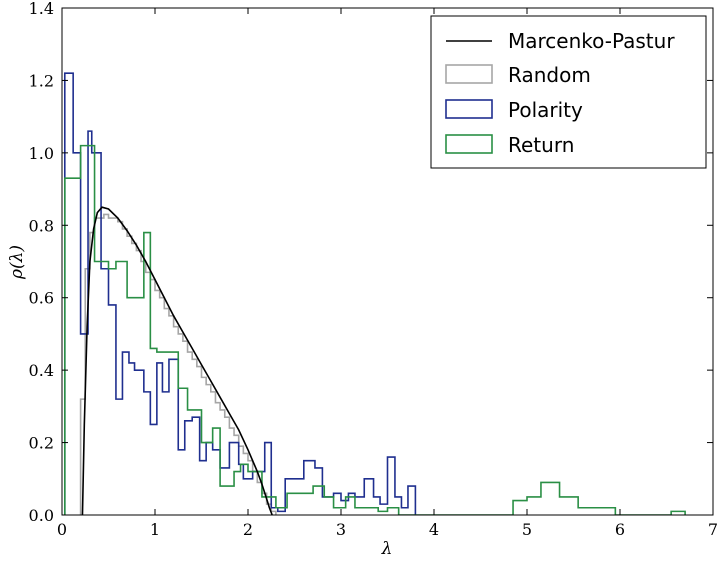 The image size is (721, 563). I want to click on x-tick-label: 2, so click(248, 529).